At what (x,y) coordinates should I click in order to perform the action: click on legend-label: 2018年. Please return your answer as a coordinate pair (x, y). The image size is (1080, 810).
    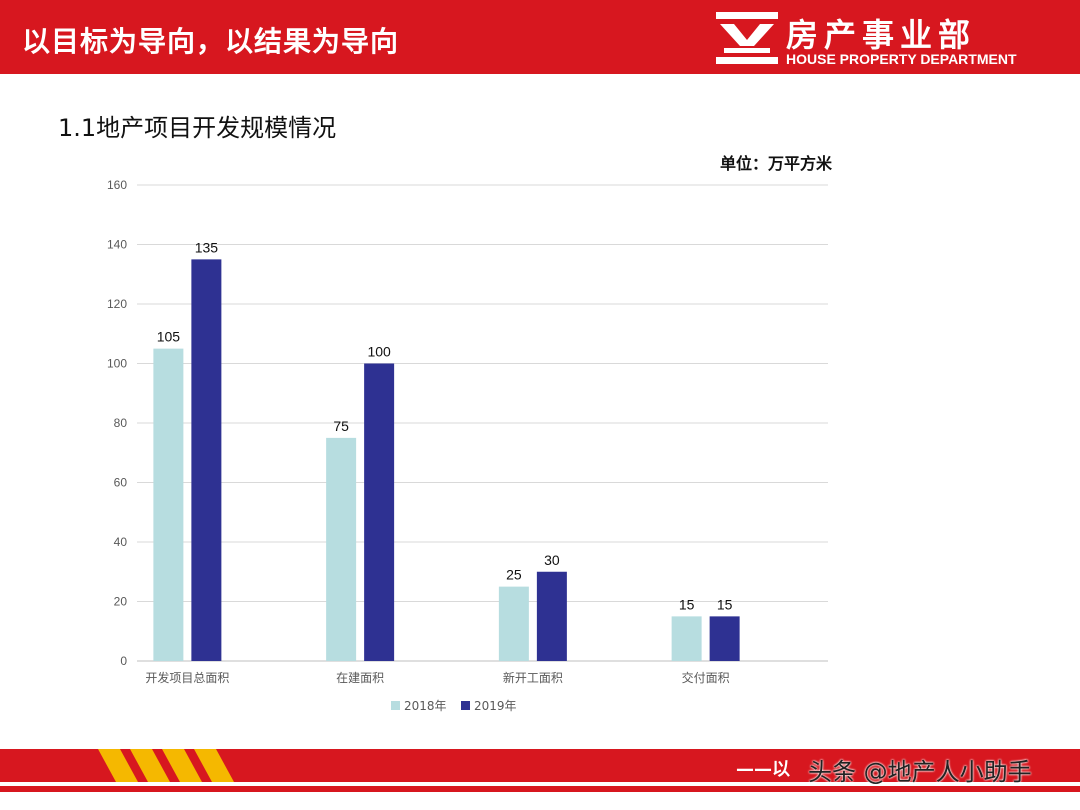
    Looking at the image, I should click on (425, 706).